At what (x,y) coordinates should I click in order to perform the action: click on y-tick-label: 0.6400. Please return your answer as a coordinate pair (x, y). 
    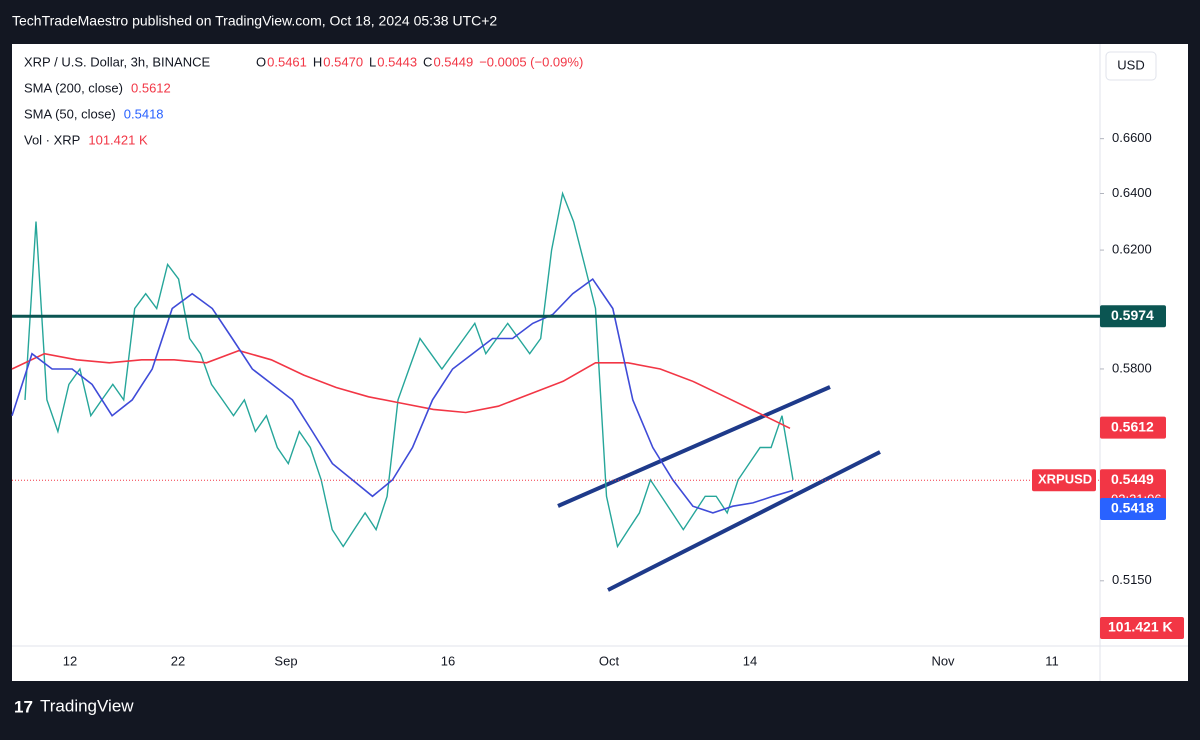
    Looking at the image, I should click on (1132, 192).